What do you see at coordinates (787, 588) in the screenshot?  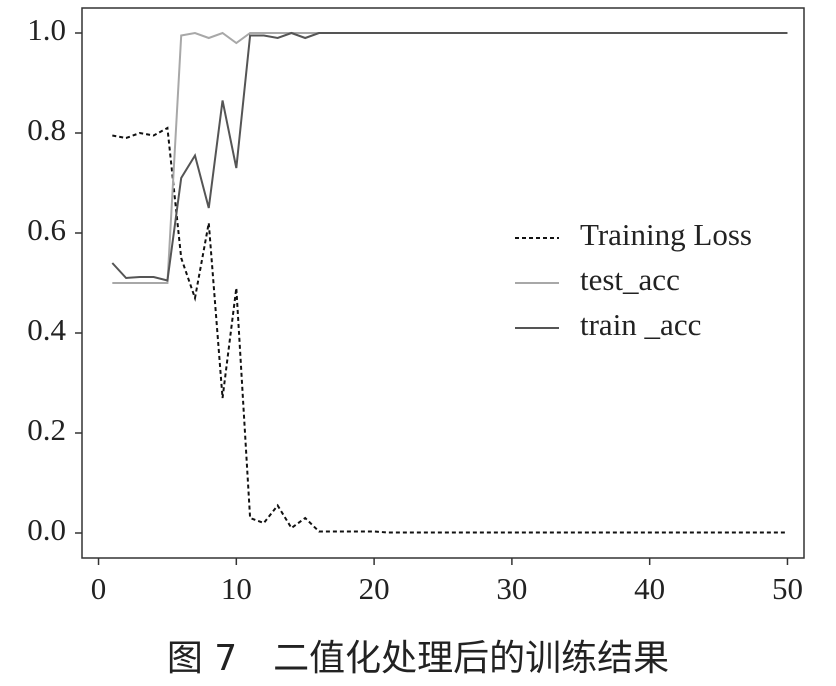 I see `x-tick-label: 50` at bounding box center [787, 588].